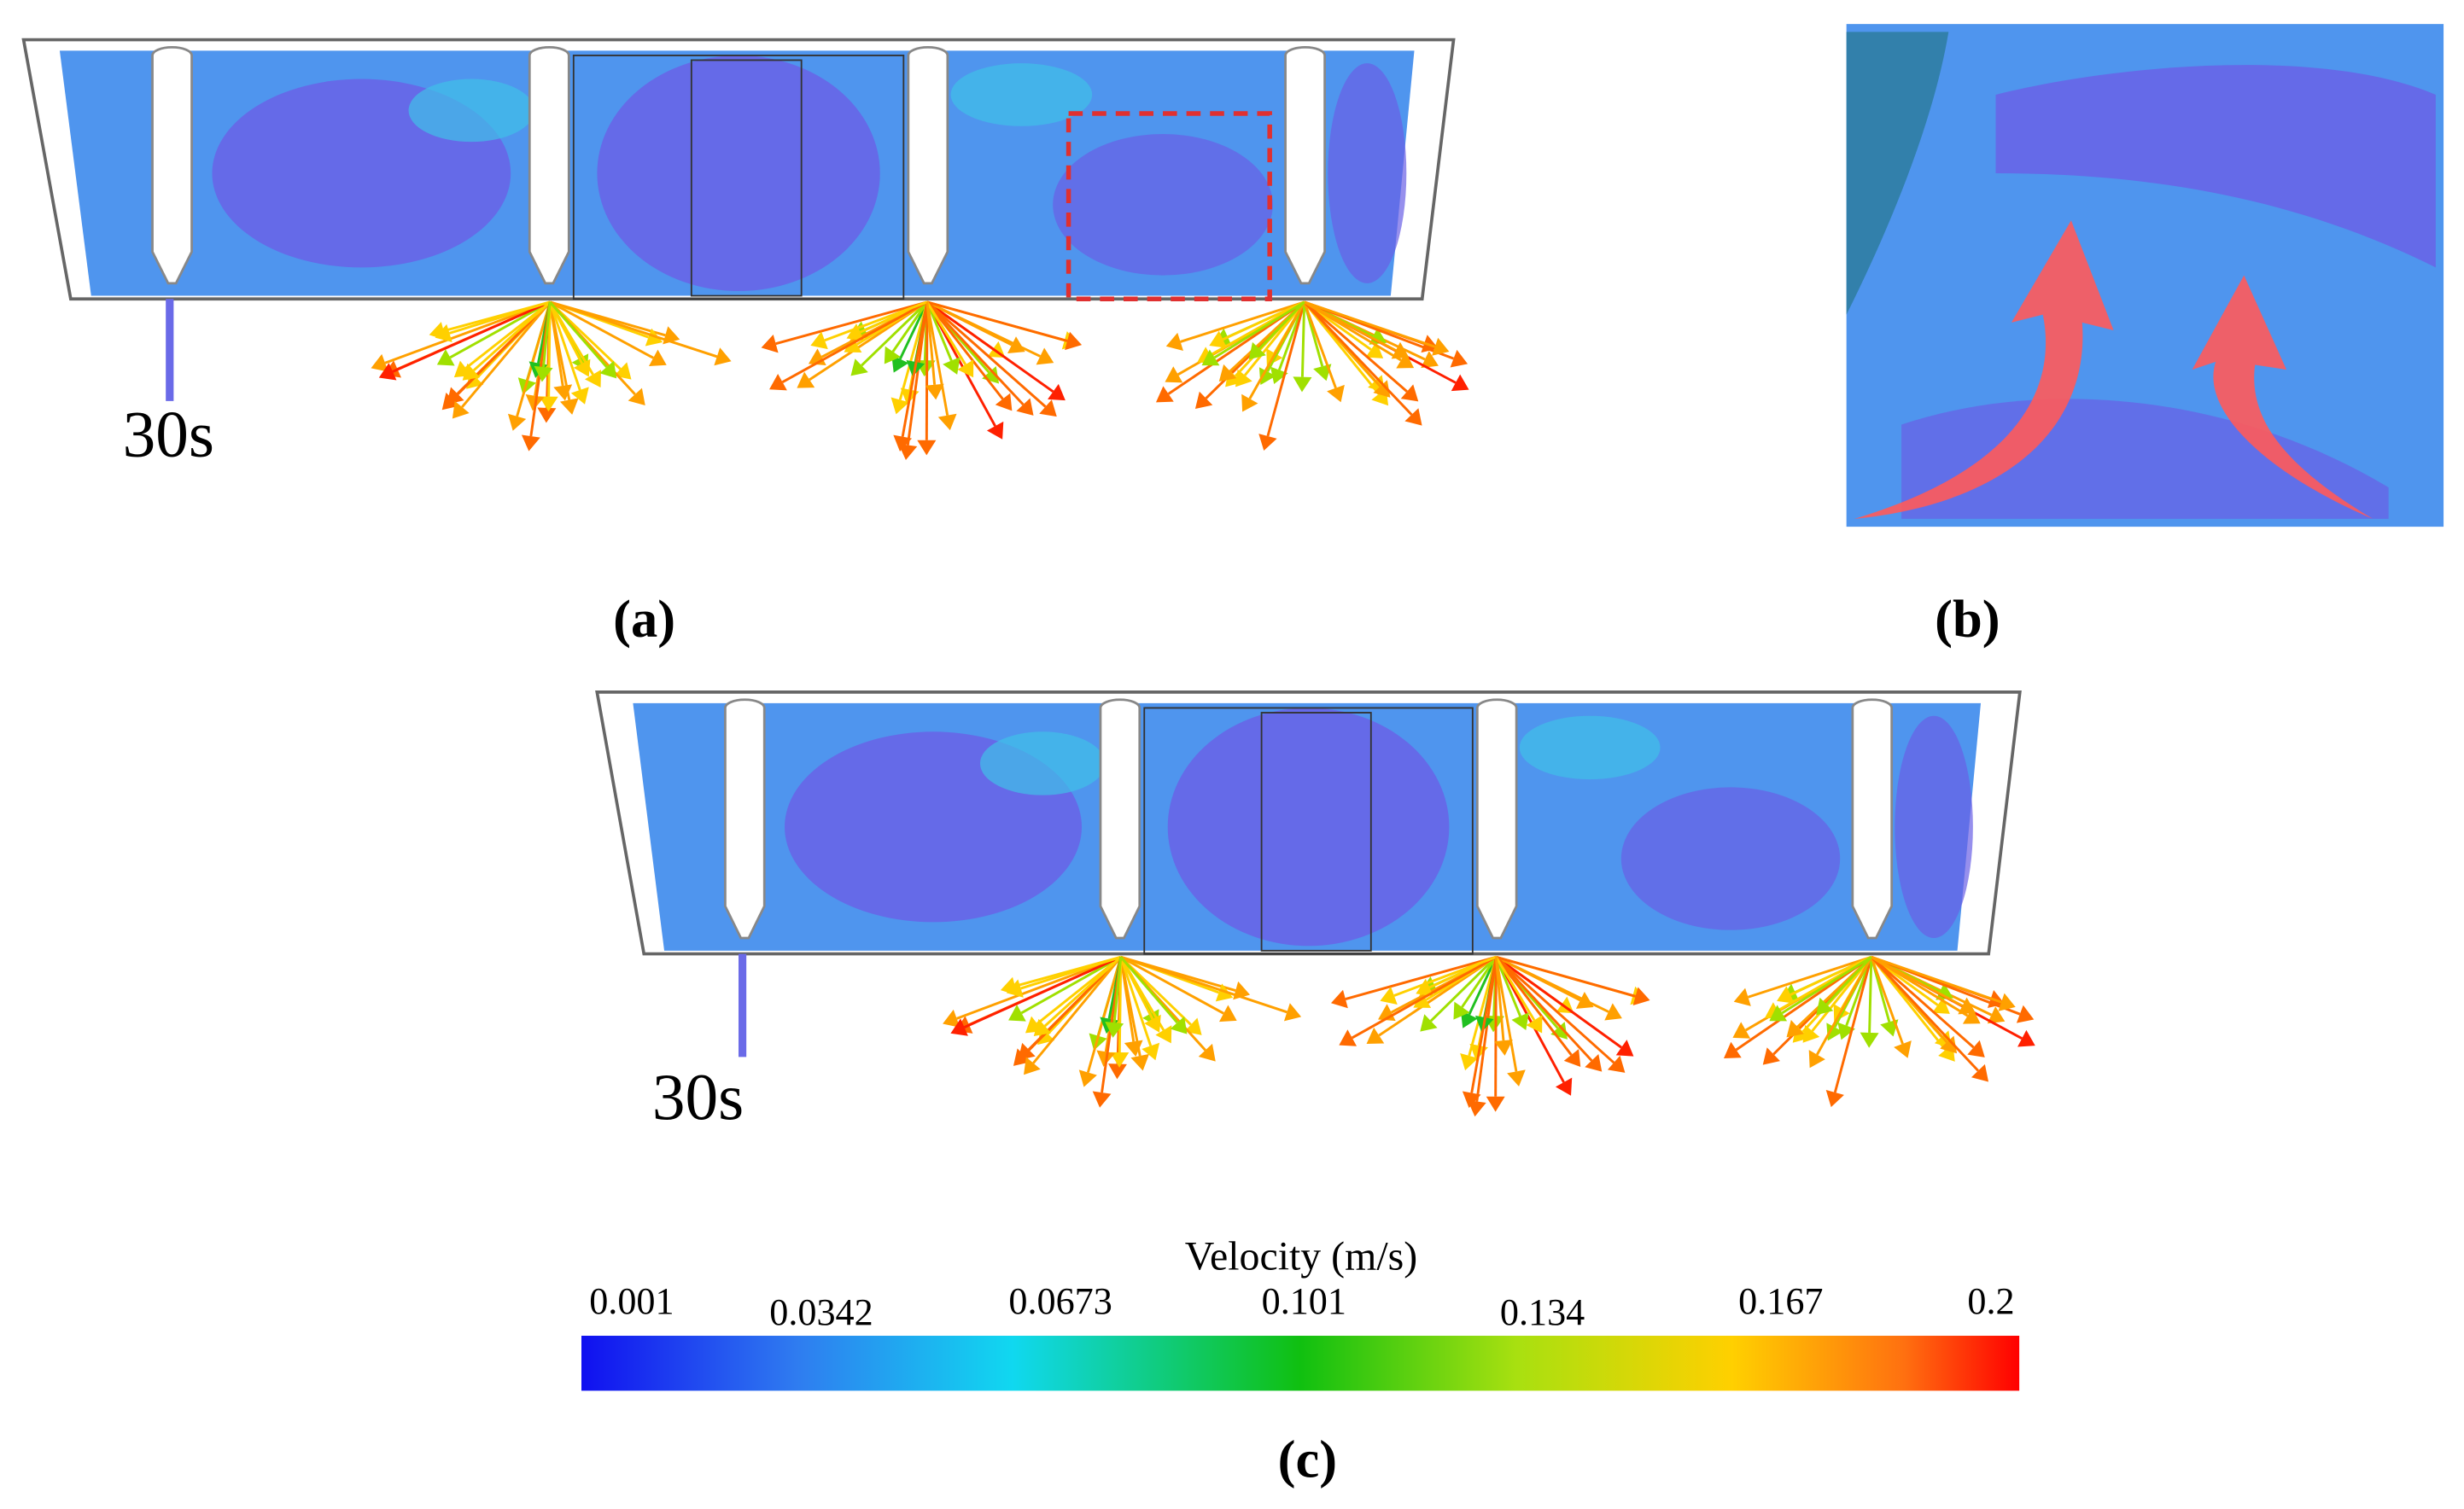  I want to click on panel-label: (c), so click(1307, 1459).